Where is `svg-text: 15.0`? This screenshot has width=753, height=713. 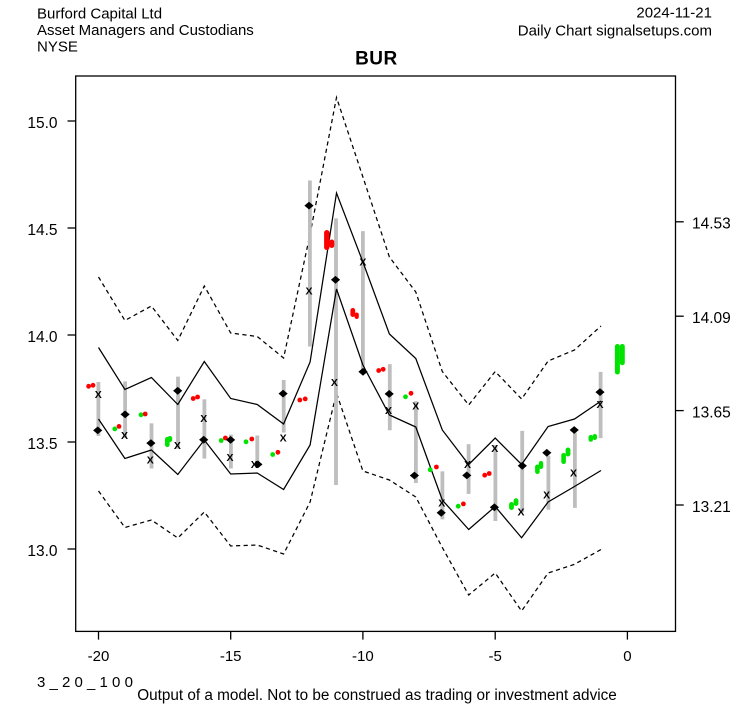
svg-text: 15.0 is located at coordinates (42, 123).